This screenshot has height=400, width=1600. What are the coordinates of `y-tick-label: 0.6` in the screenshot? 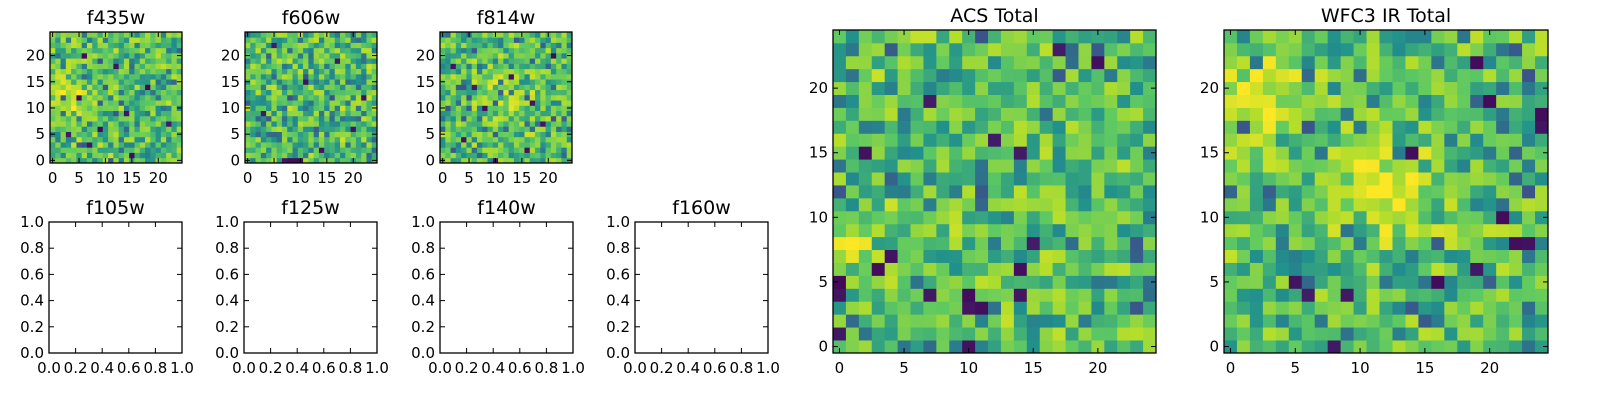 It's located at (32, 274).